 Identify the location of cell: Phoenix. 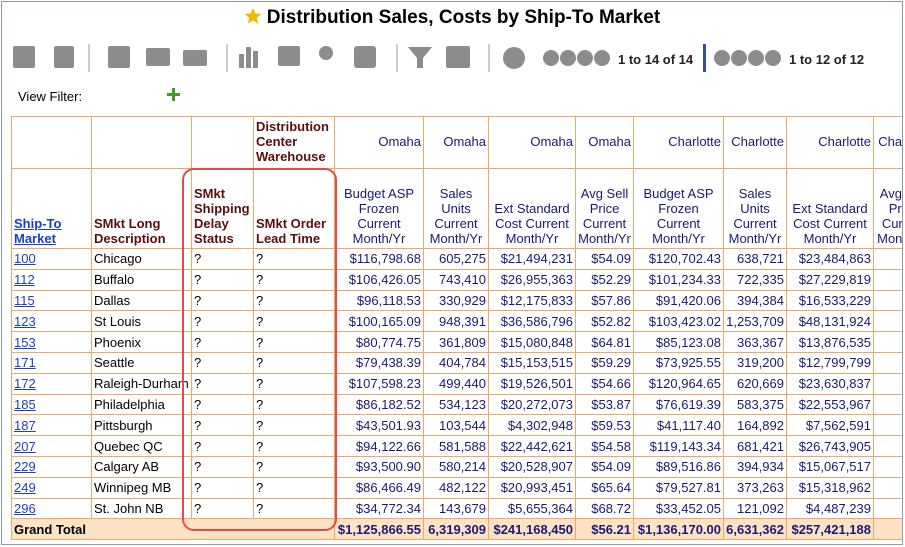
(141, 342).